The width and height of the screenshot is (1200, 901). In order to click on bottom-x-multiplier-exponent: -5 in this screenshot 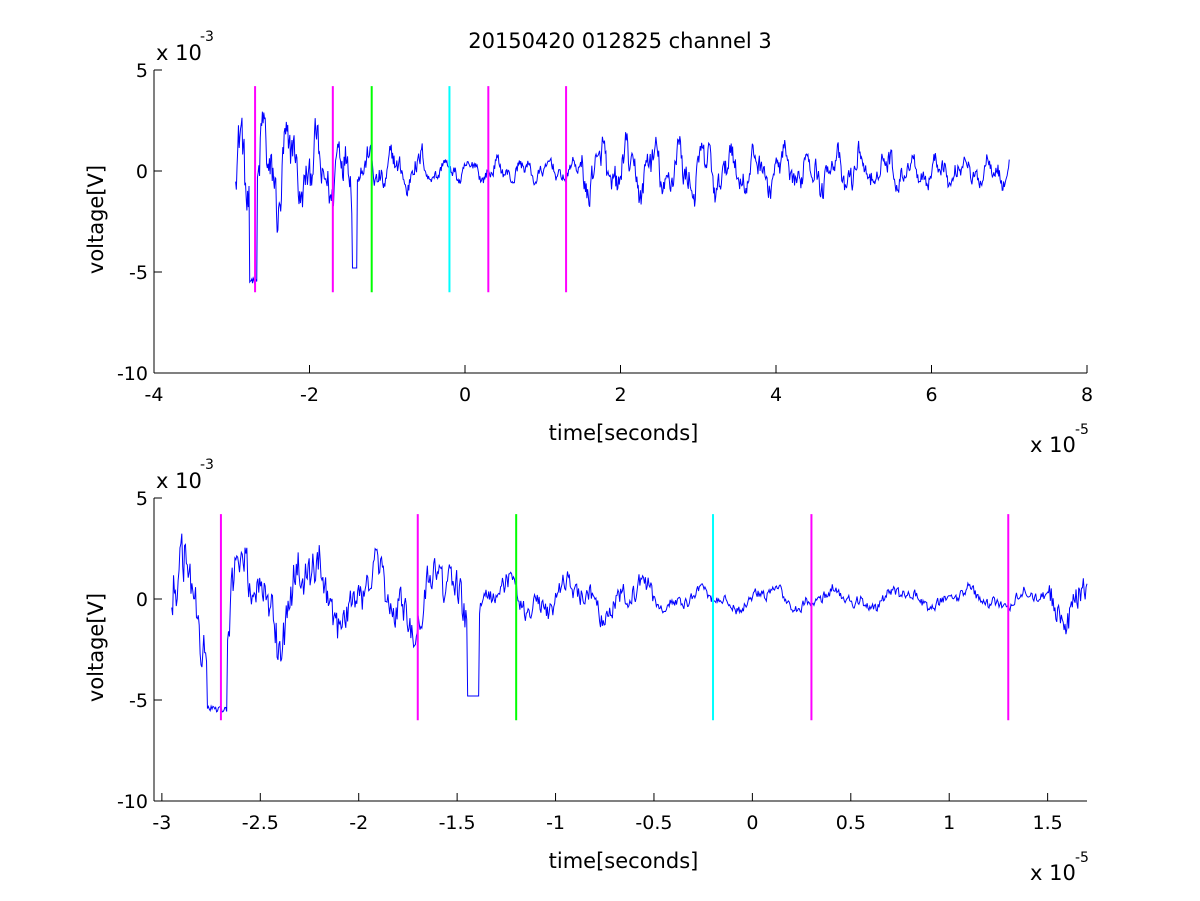, I will do `click(1082, 858)`.